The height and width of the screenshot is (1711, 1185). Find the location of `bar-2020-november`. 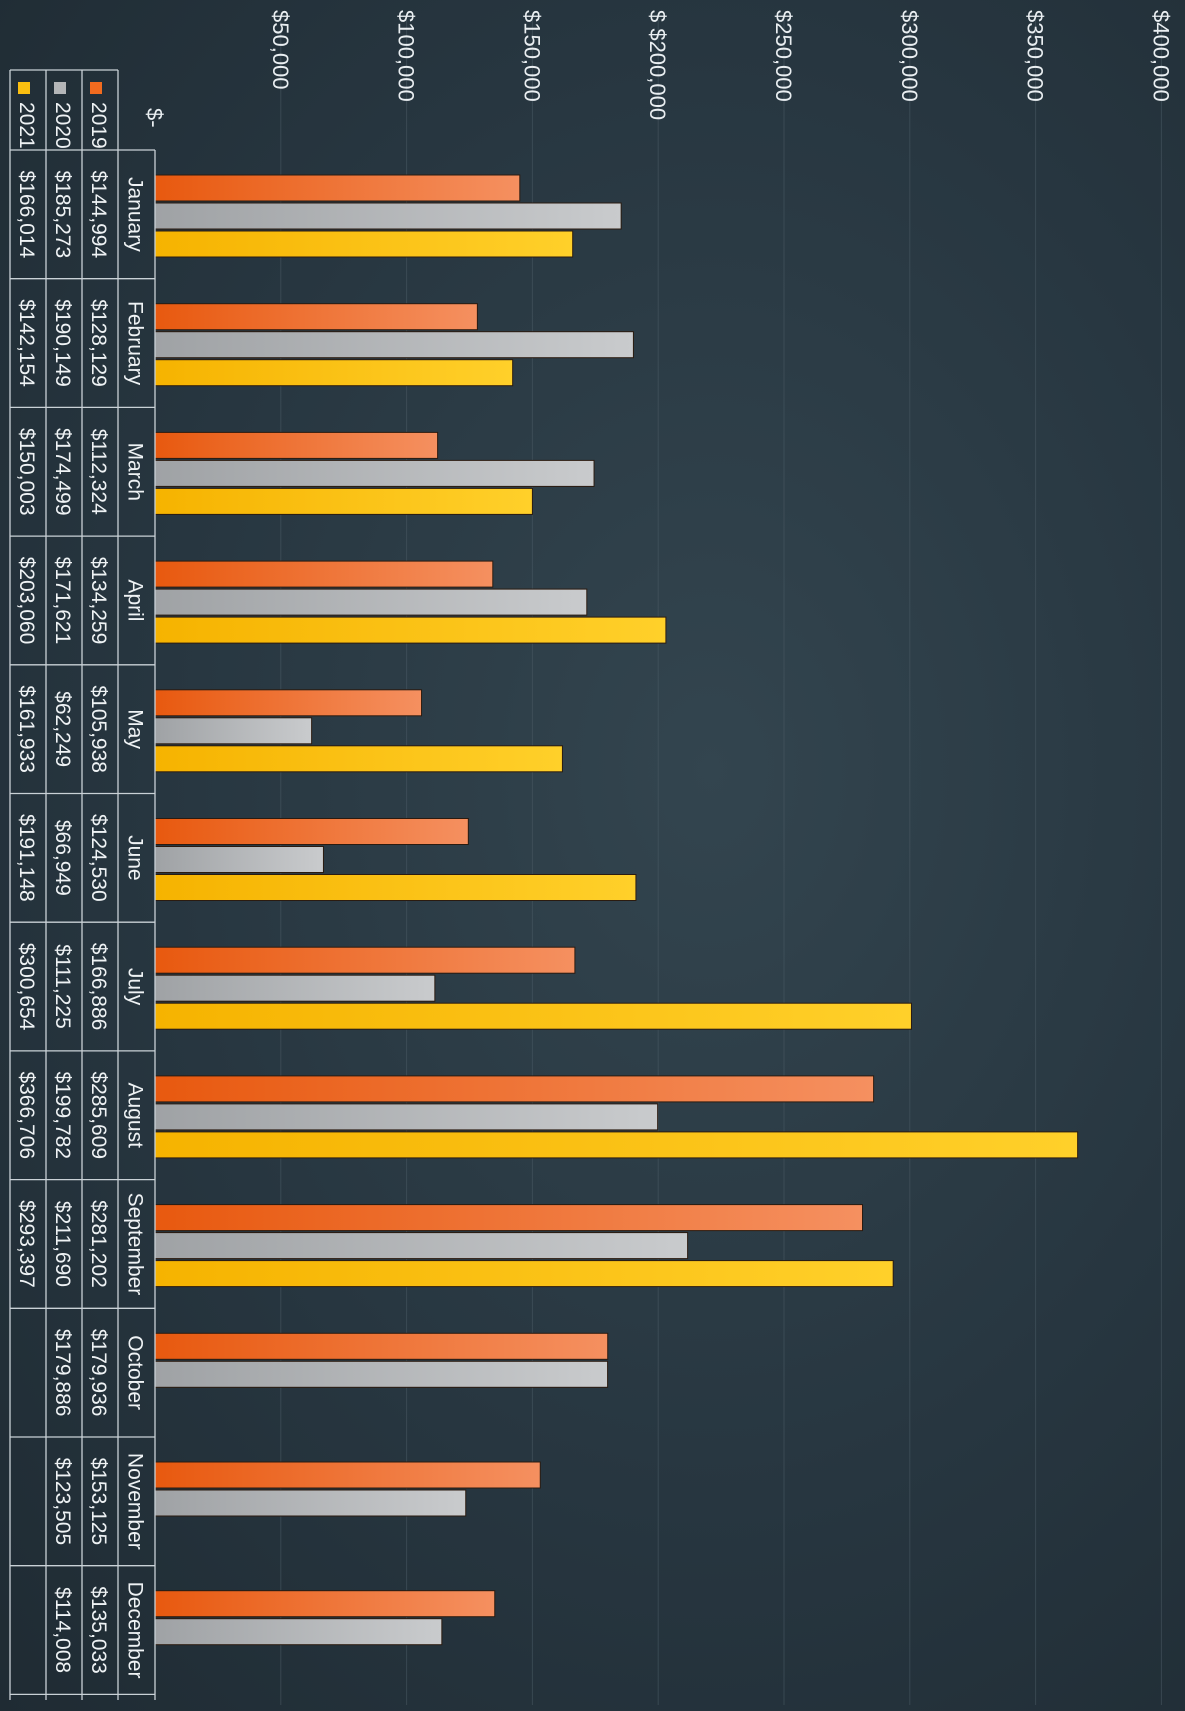

bar-2020-november is located at coordinates (310, 1503).